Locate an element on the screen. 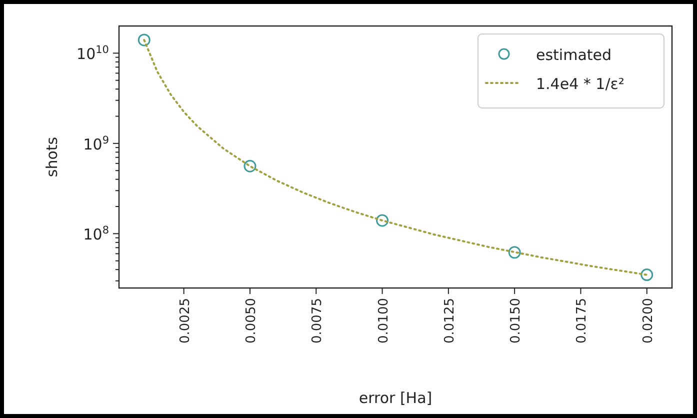  x-tick-label: 0.0025 is located at coordinates (185, 321).